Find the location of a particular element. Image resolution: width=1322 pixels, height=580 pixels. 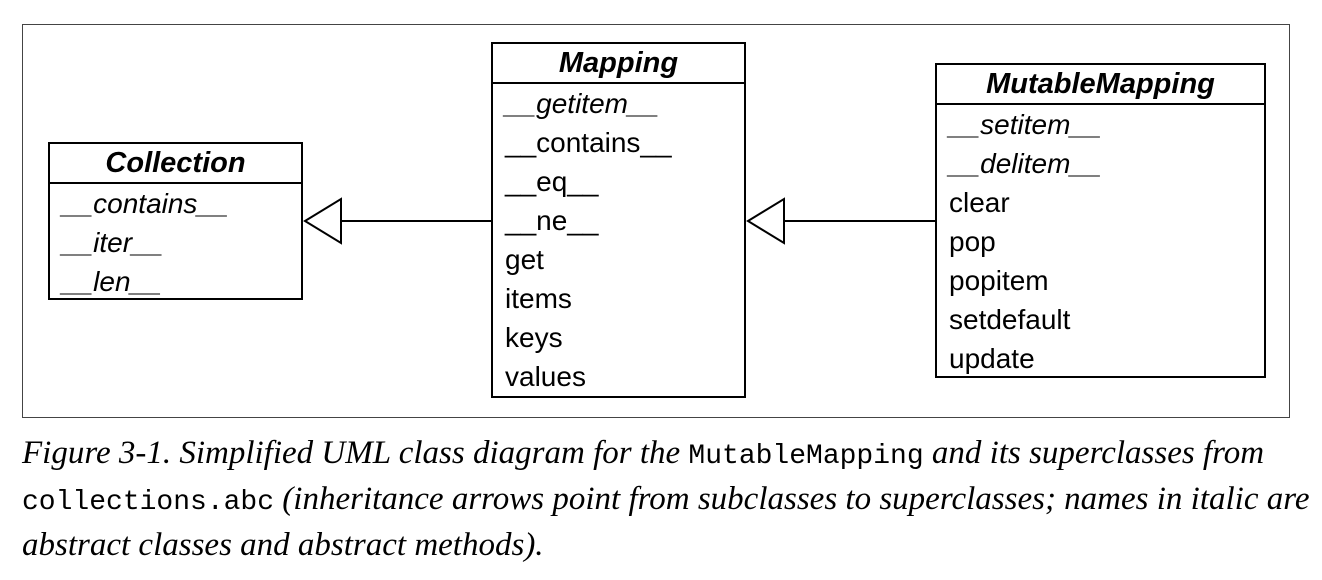

mapping-inheritance-arrowhead is located at coordinates (765, 221).